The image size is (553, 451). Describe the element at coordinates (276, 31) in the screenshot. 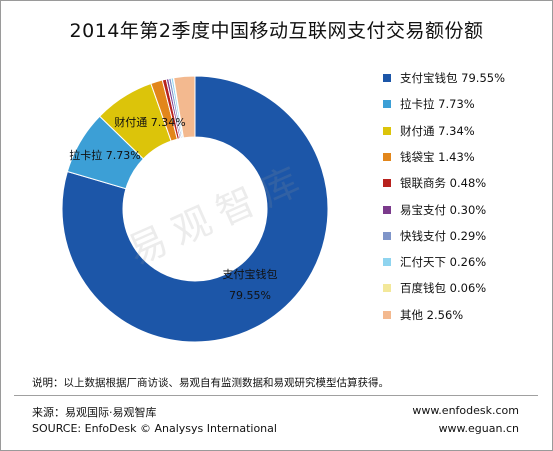

I see `chart-title: 2014年第2季度中国移动互联网支付交易额份额` at that location.